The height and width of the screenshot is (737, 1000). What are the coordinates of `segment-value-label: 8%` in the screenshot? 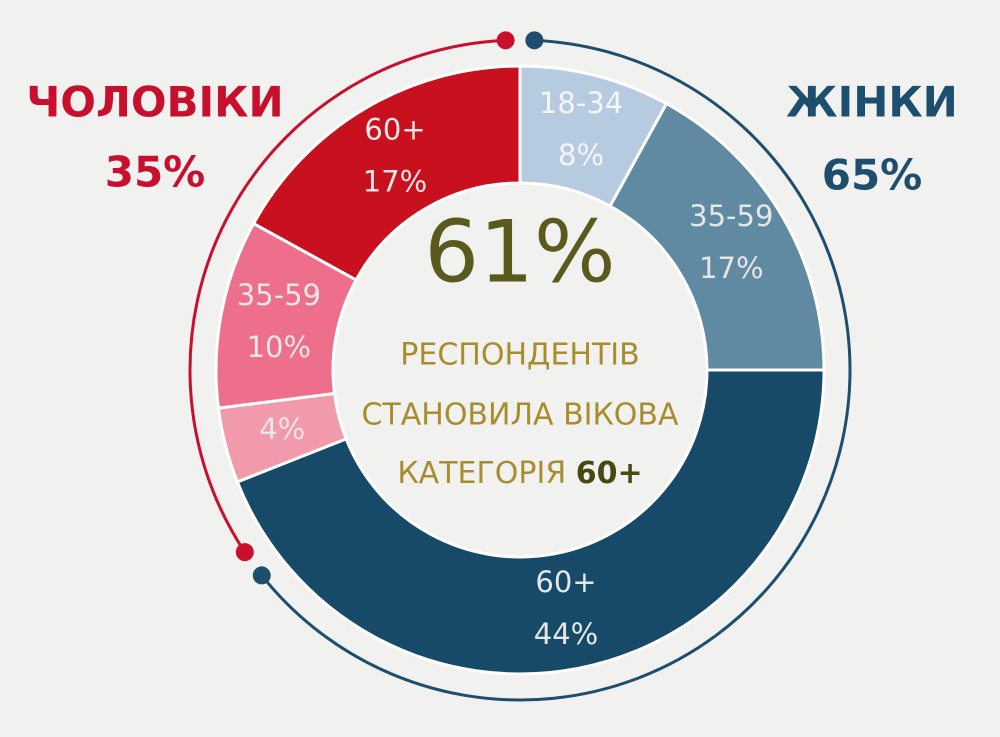 It's located at (581, 155).